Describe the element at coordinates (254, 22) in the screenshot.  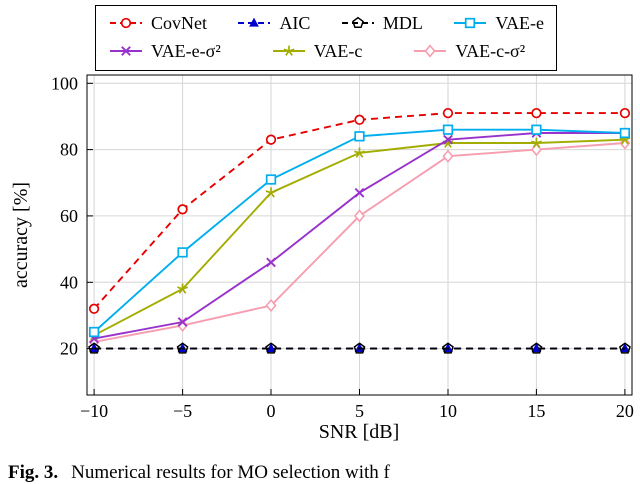
I see `legend-sample-aic` at that location.